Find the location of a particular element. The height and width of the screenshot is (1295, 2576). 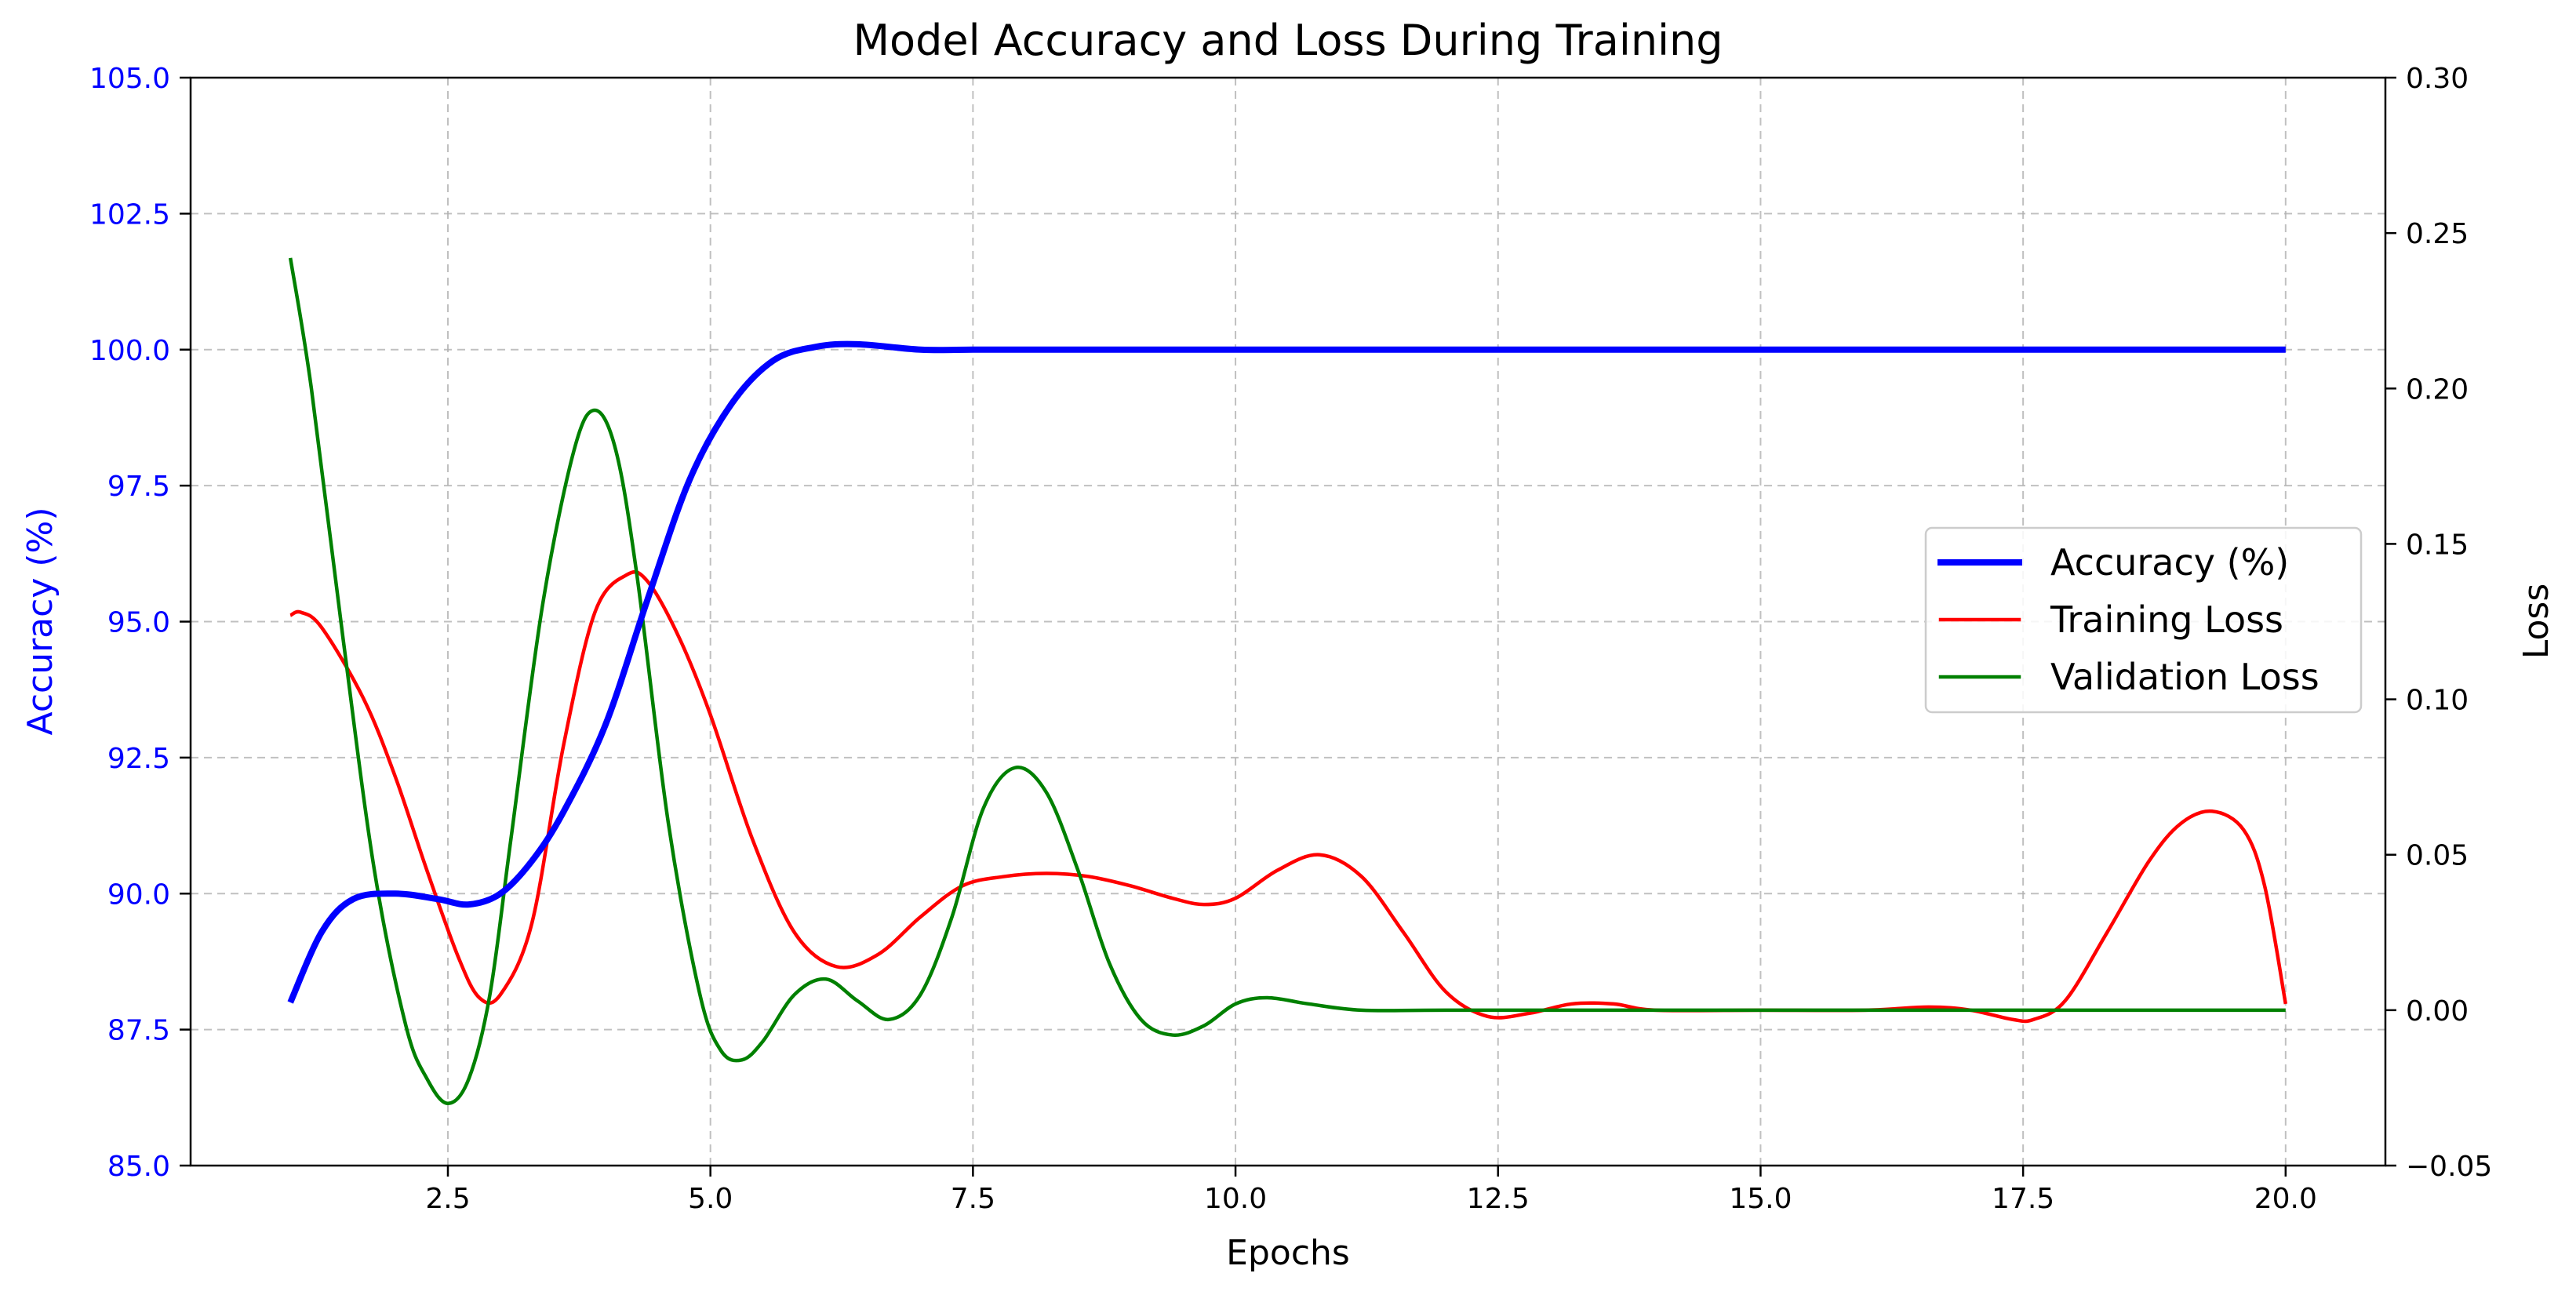

x-tick-label-12-5: 12.5 is located at coordinates (1498, 1199).